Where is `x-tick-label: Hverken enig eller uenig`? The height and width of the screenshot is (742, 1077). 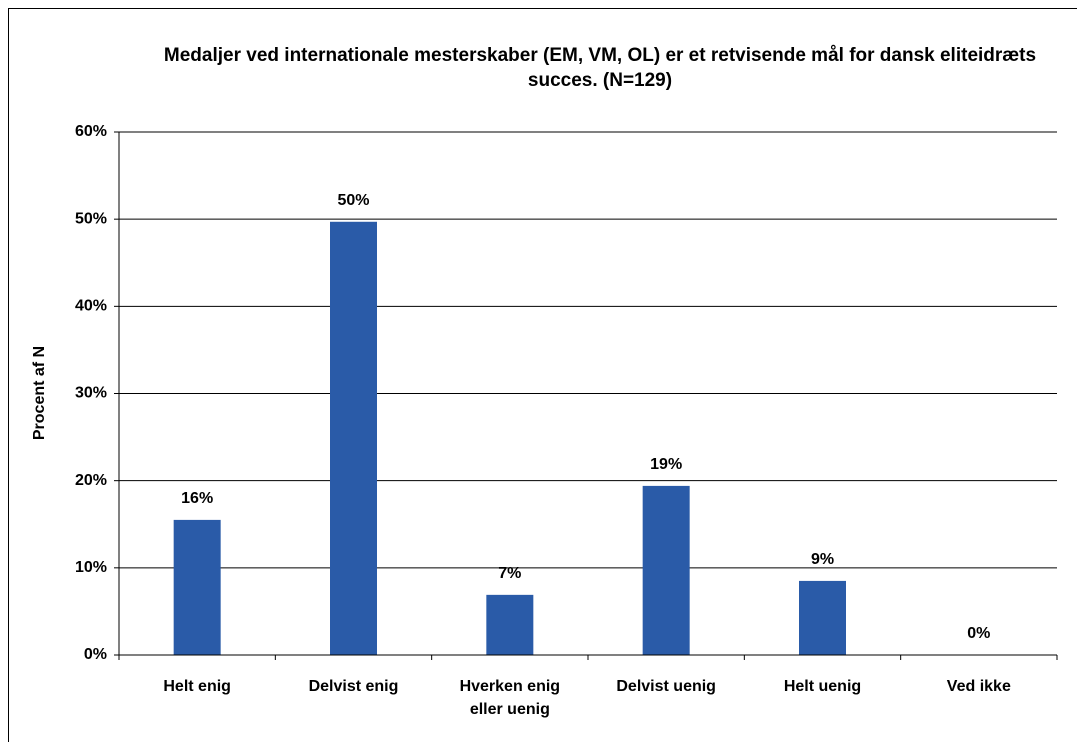 x-tick-label: Hverken enig eller uenig is located at coordinates (510, 698).